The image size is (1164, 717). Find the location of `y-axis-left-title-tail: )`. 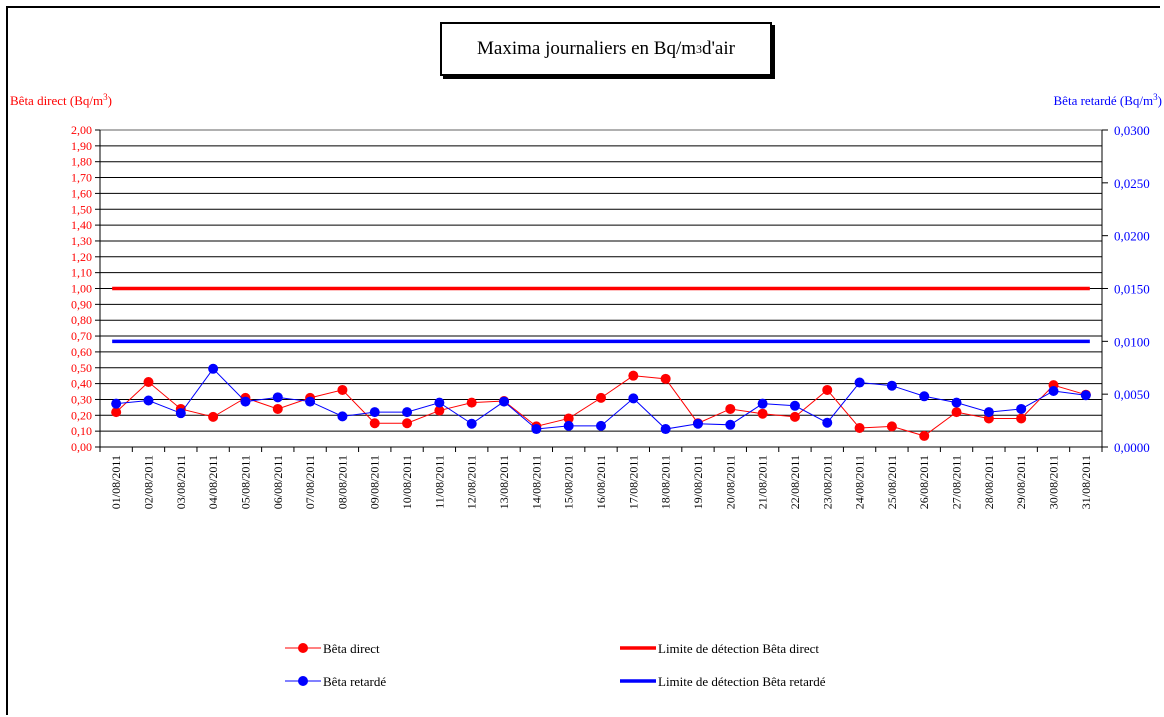

y-axis-left-title-tail: ) is located at coordinates (109, 100).